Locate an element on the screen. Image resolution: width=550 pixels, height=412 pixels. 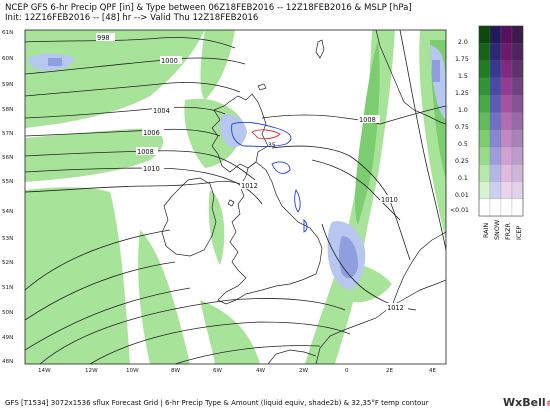
isobar-1008-west is located at coordinates (140, 165).